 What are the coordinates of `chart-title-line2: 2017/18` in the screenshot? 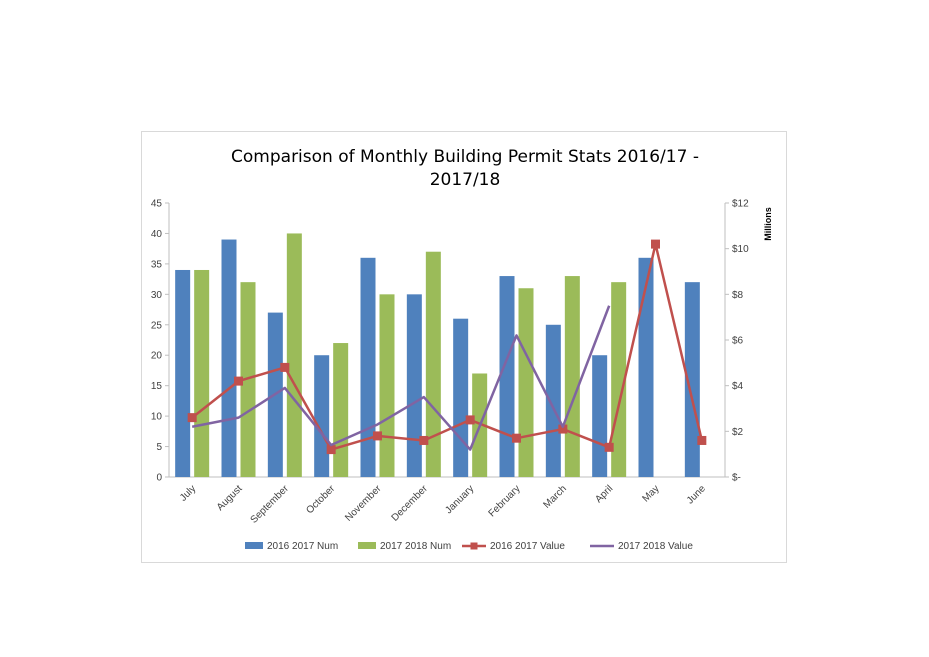 It's located at (465, 180).